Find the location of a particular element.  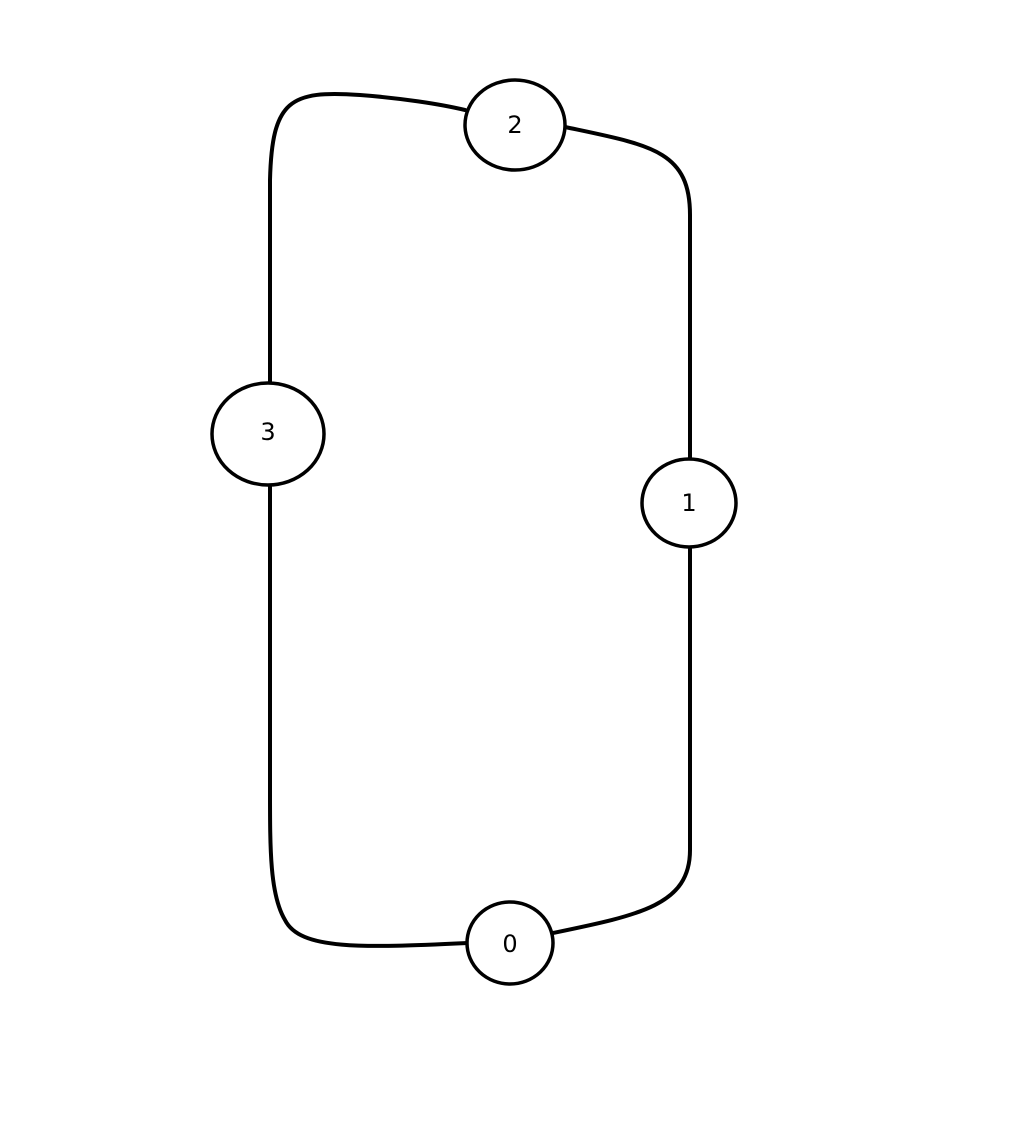

node-1: 1 is located at coordinates (689, 503).